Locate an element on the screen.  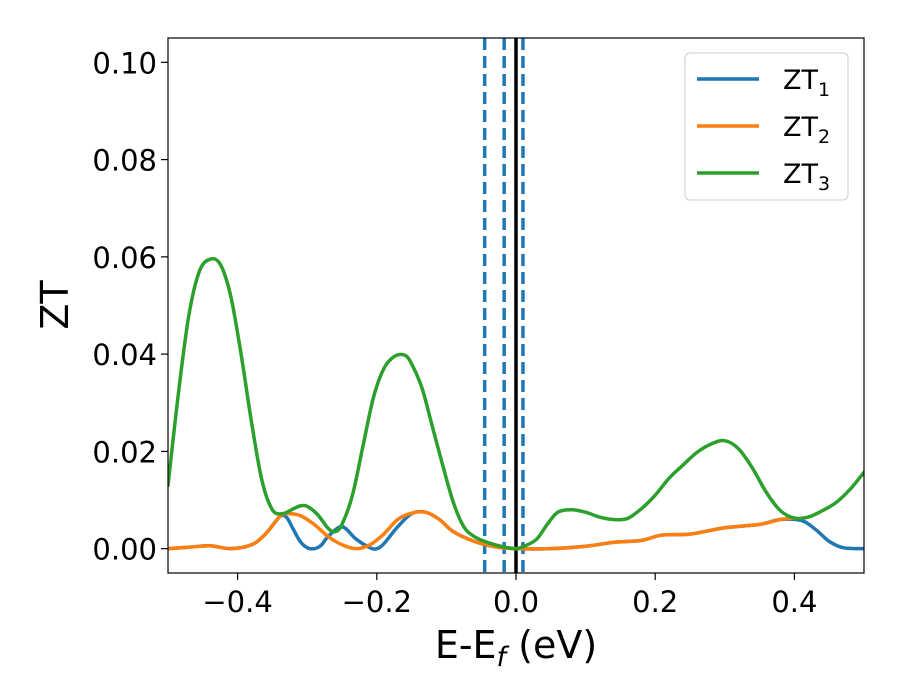
legend-box is located at coordinates (766, 126).